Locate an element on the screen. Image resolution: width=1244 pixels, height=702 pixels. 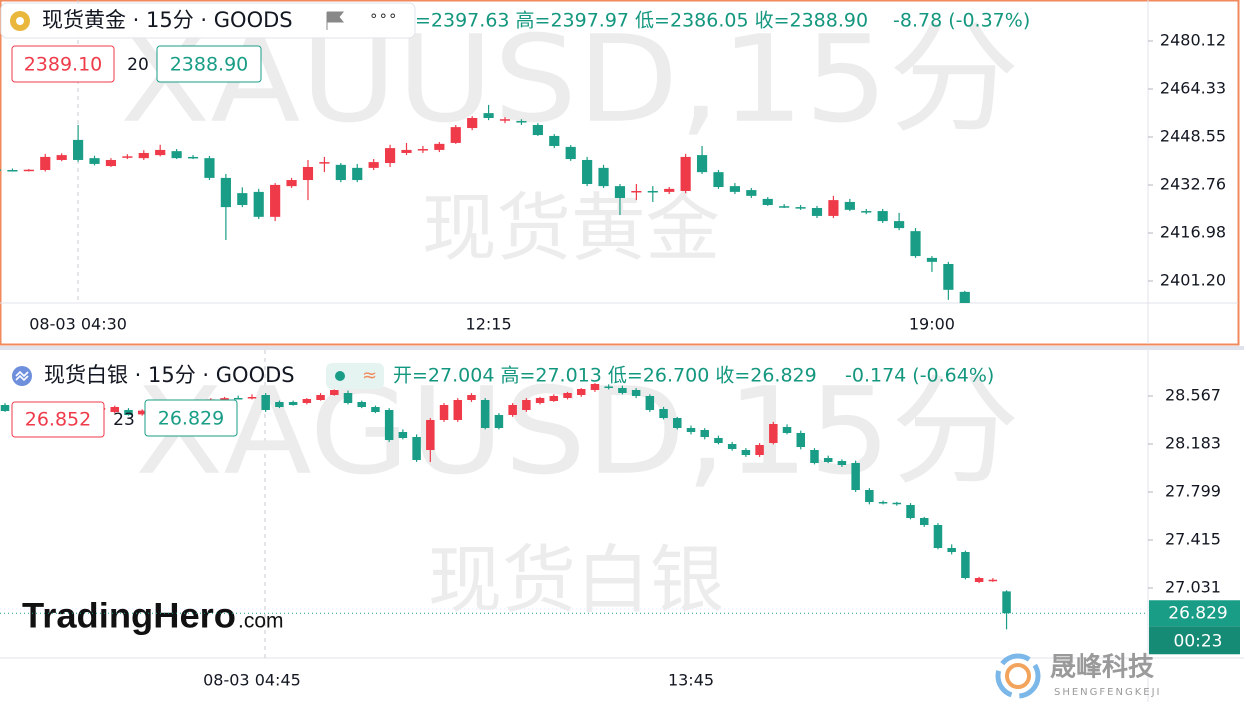
x-tick-label: 19:00 is located at coordinates (932, 324).